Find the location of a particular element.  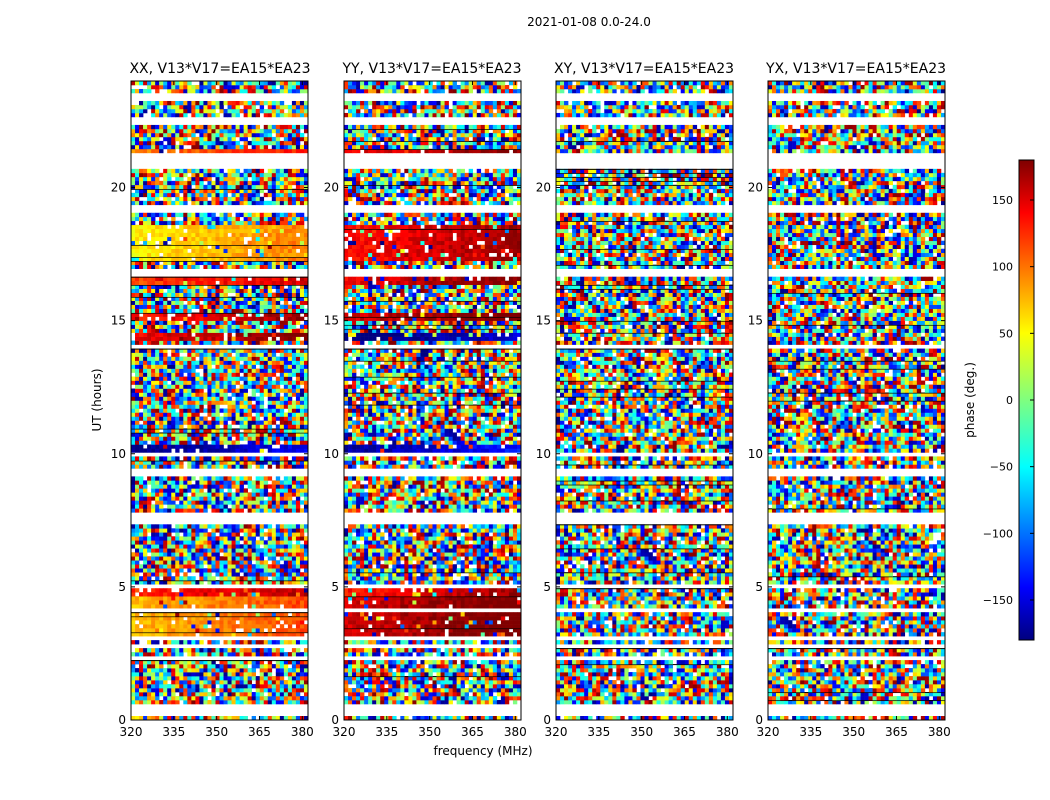

scan-boundary is located at coordinates (219, 461).